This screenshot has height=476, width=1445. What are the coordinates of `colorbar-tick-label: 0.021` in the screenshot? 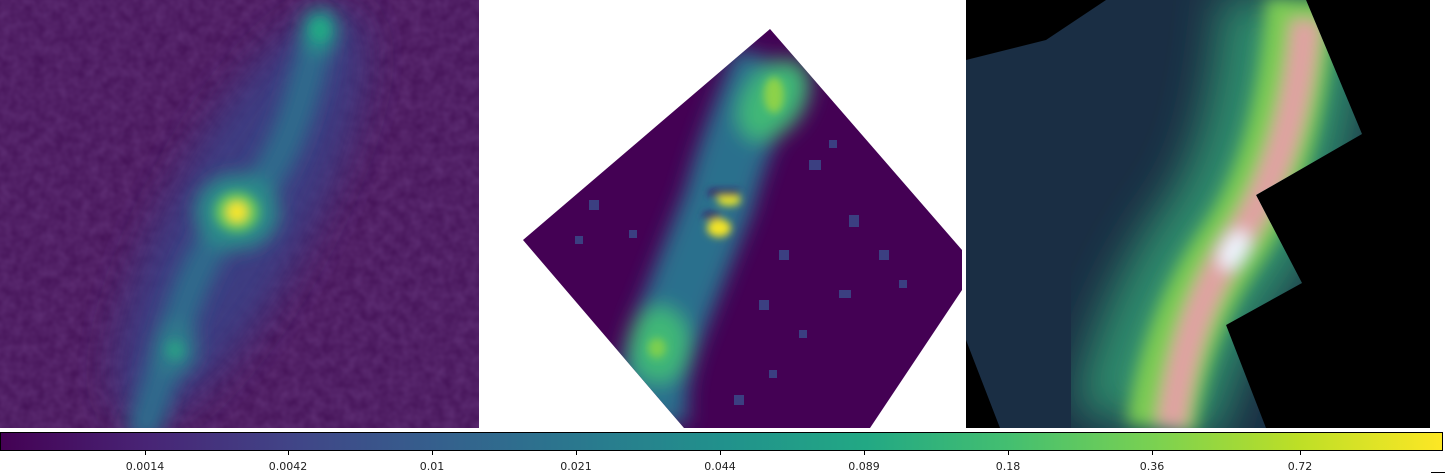 It's located at (576, 466).